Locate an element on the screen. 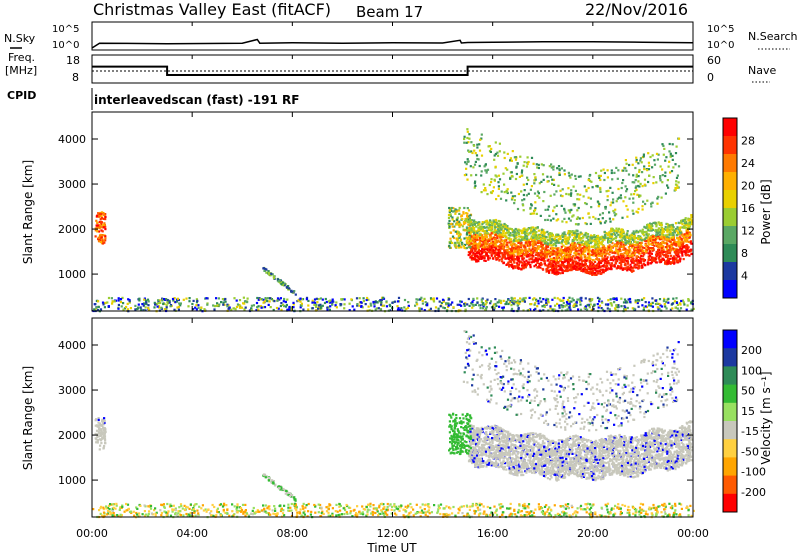 The width and height of the screenshot is (800, 554). date-label: 22/Nov/2016 is located at coordinates (636, 9).